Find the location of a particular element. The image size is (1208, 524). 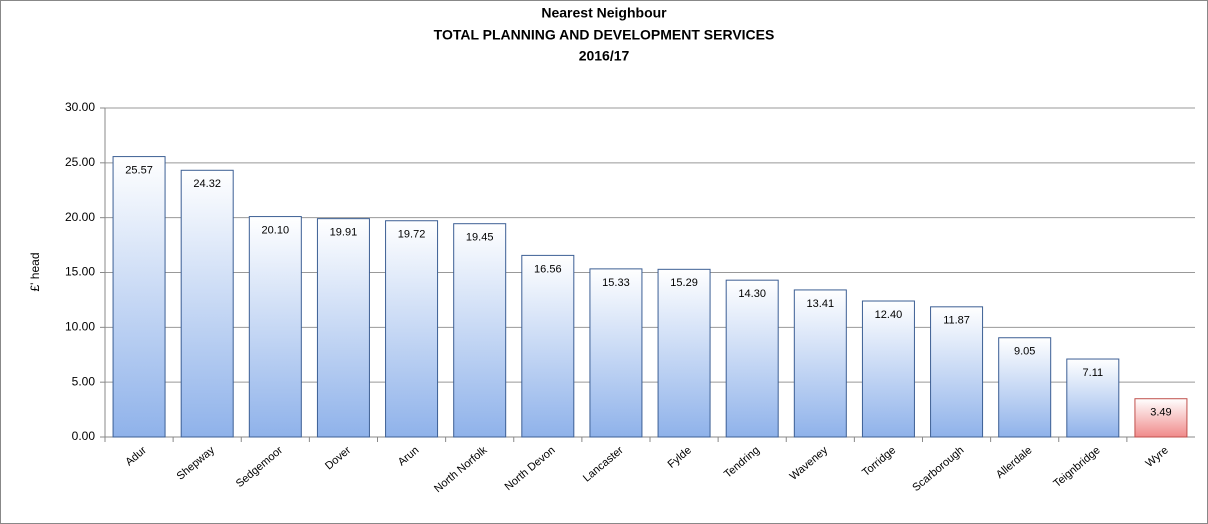

data-label: 9.05 is located at coordinates (1024, 352).